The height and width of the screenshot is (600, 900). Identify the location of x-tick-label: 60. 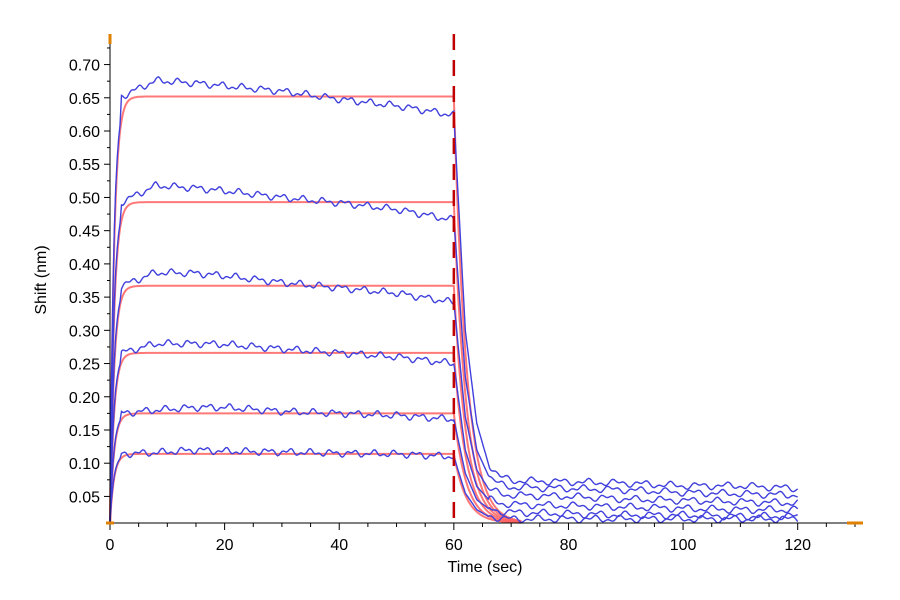
(454, 545).